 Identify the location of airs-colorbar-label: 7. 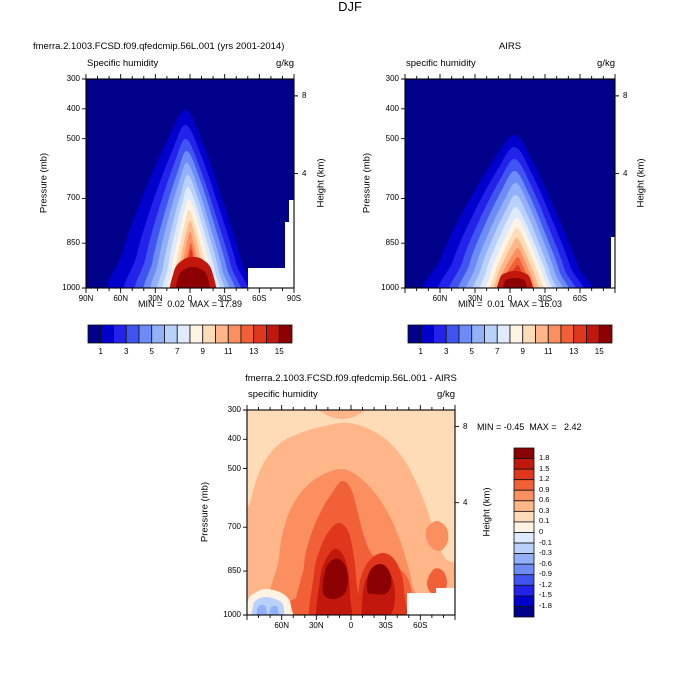
(497, 351).